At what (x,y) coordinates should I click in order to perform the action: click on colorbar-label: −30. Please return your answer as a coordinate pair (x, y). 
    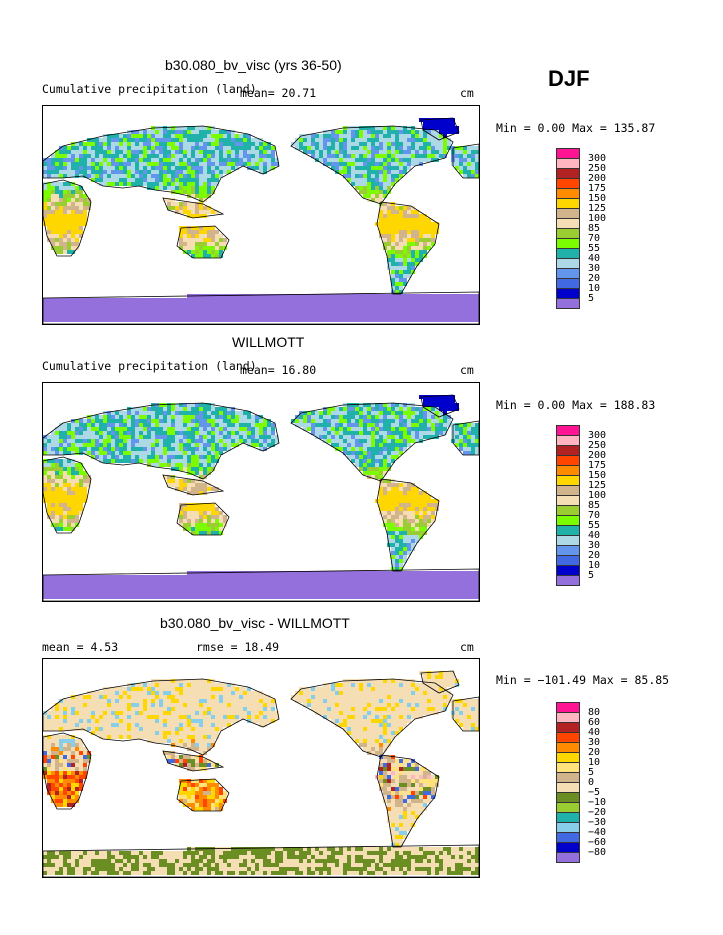
    Looking at the image, I should click on (597, 822).